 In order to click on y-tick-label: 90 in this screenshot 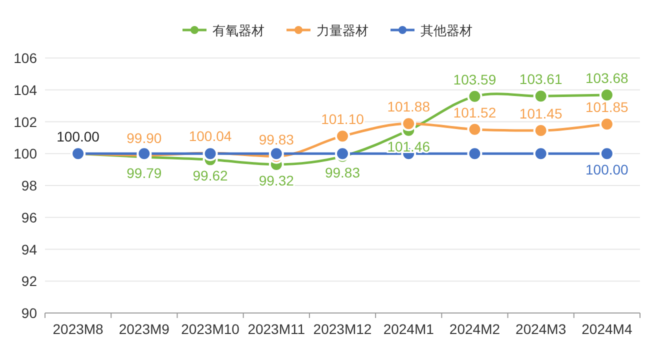, I will do `click(29, 313)`.